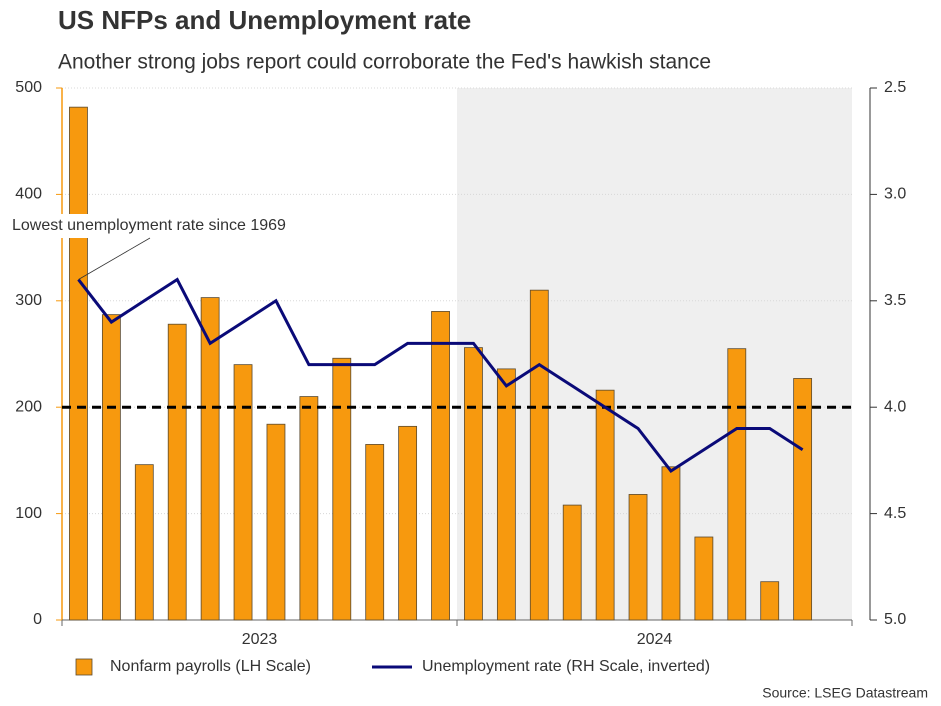 This screenshot has height=706, width=941. Describe the element at coordinates (895, 194) in the screenshot. I see `y2-tick-label: 3.0` at that location.